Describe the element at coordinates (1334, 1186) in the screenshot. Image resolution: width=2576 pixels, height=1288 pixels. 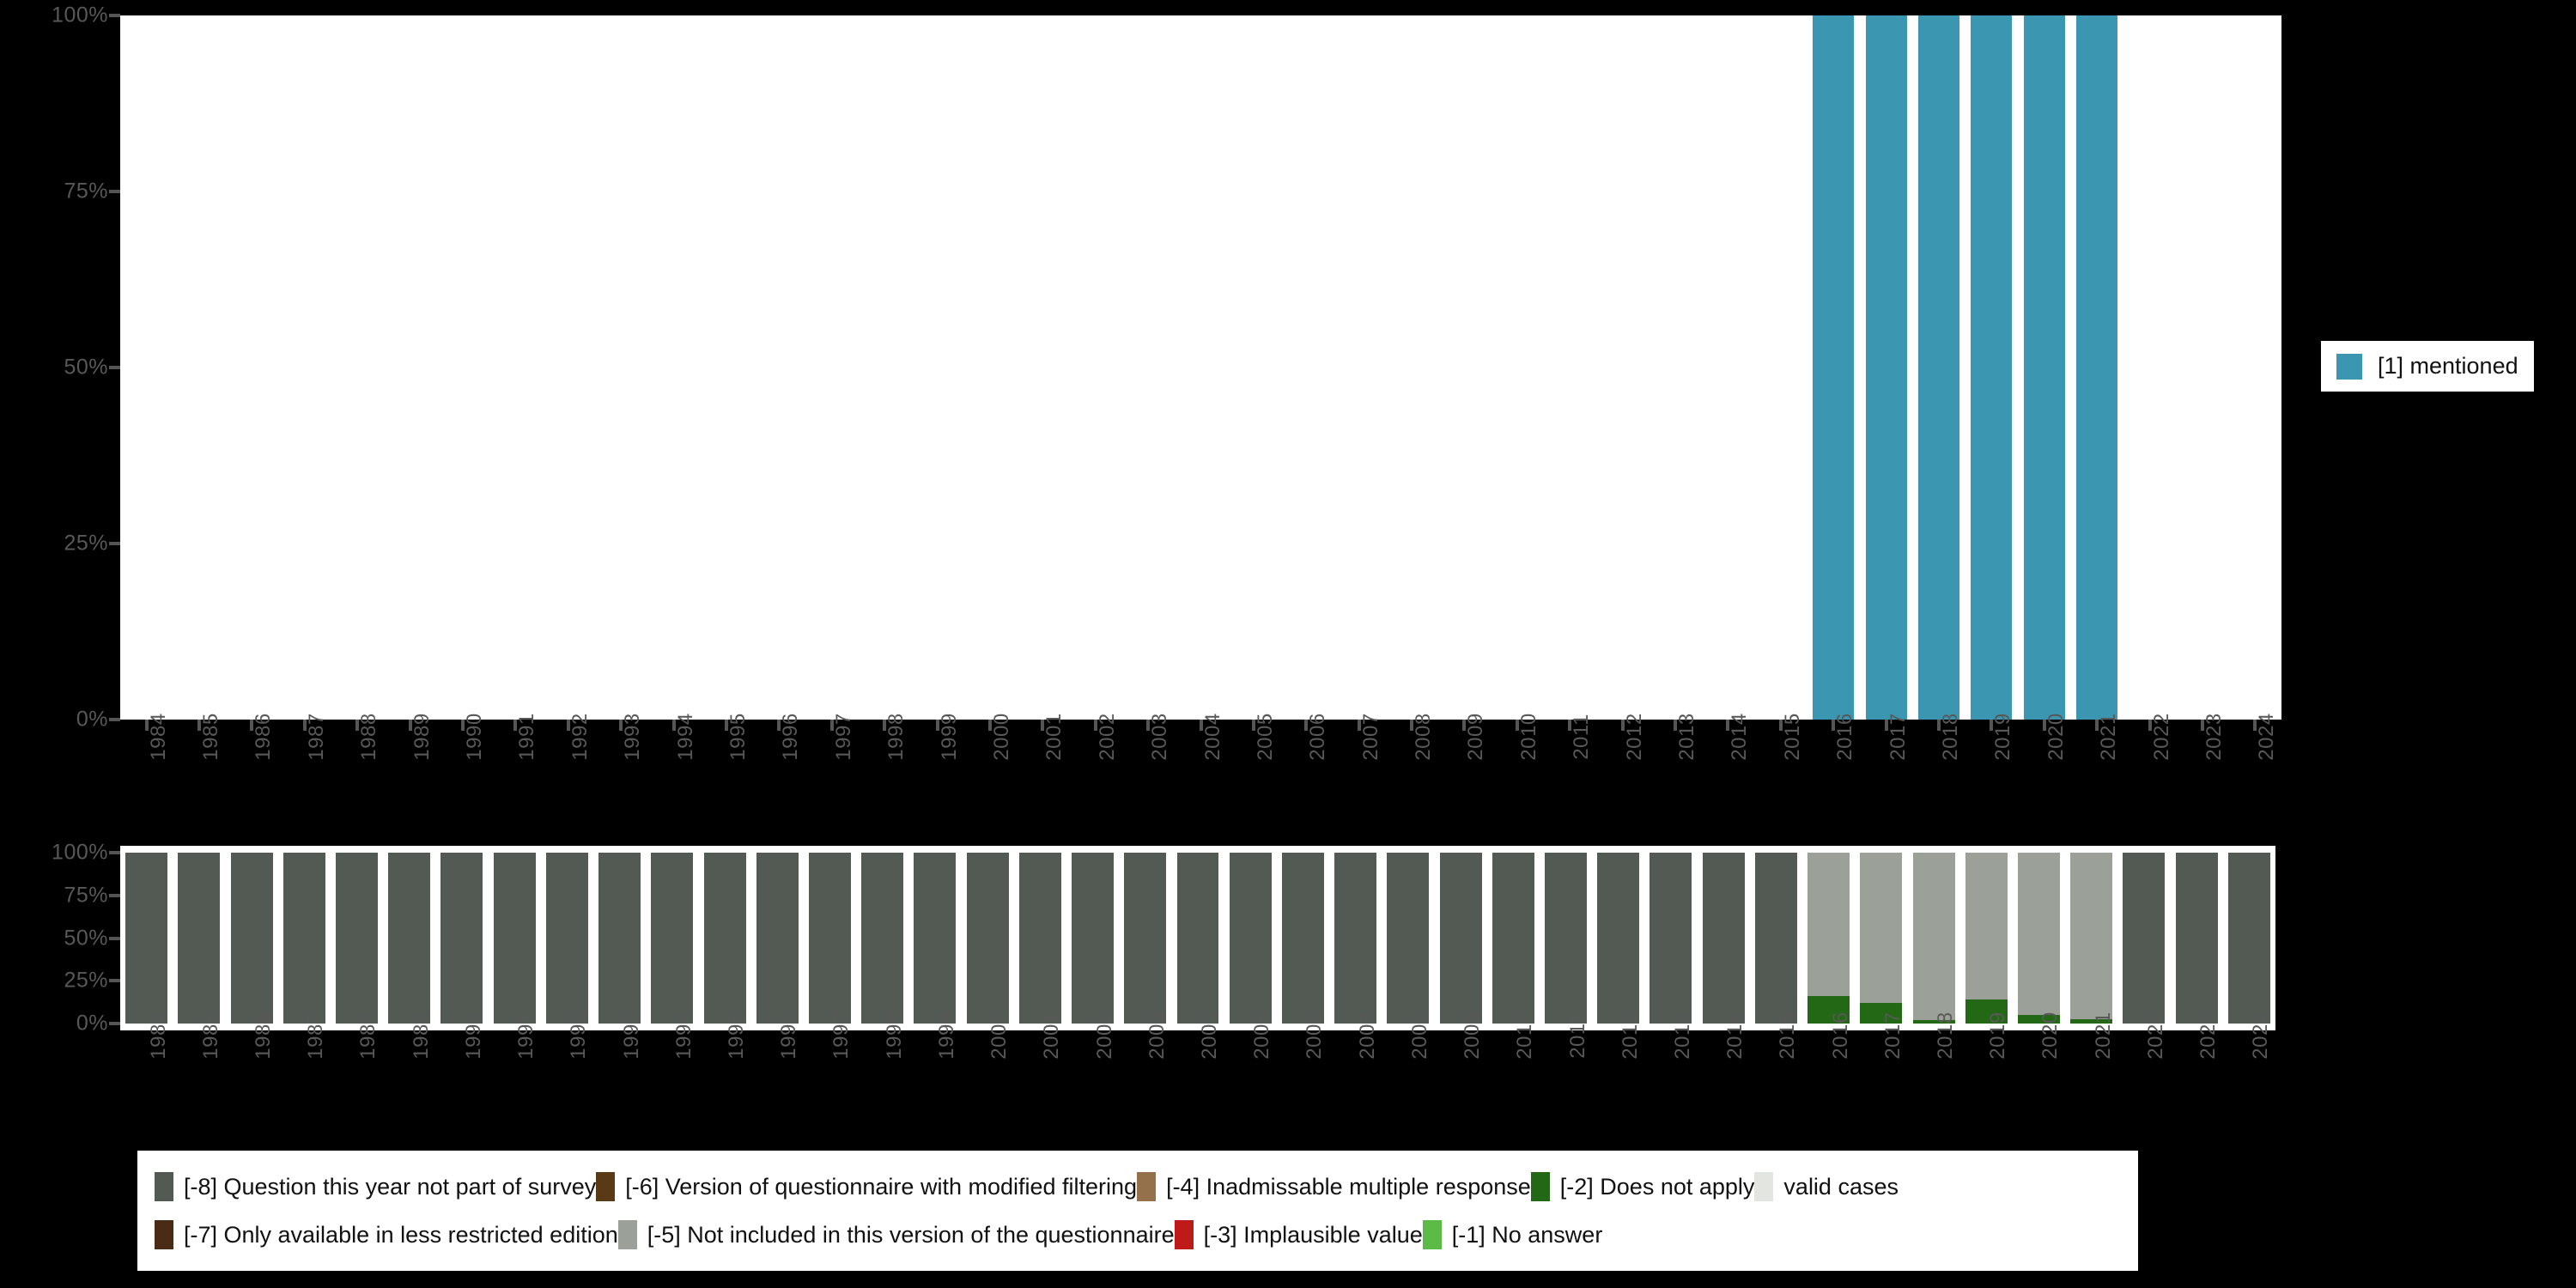
I see `missings-legend-item: [-4] Inadmissable multiple response` at that location.